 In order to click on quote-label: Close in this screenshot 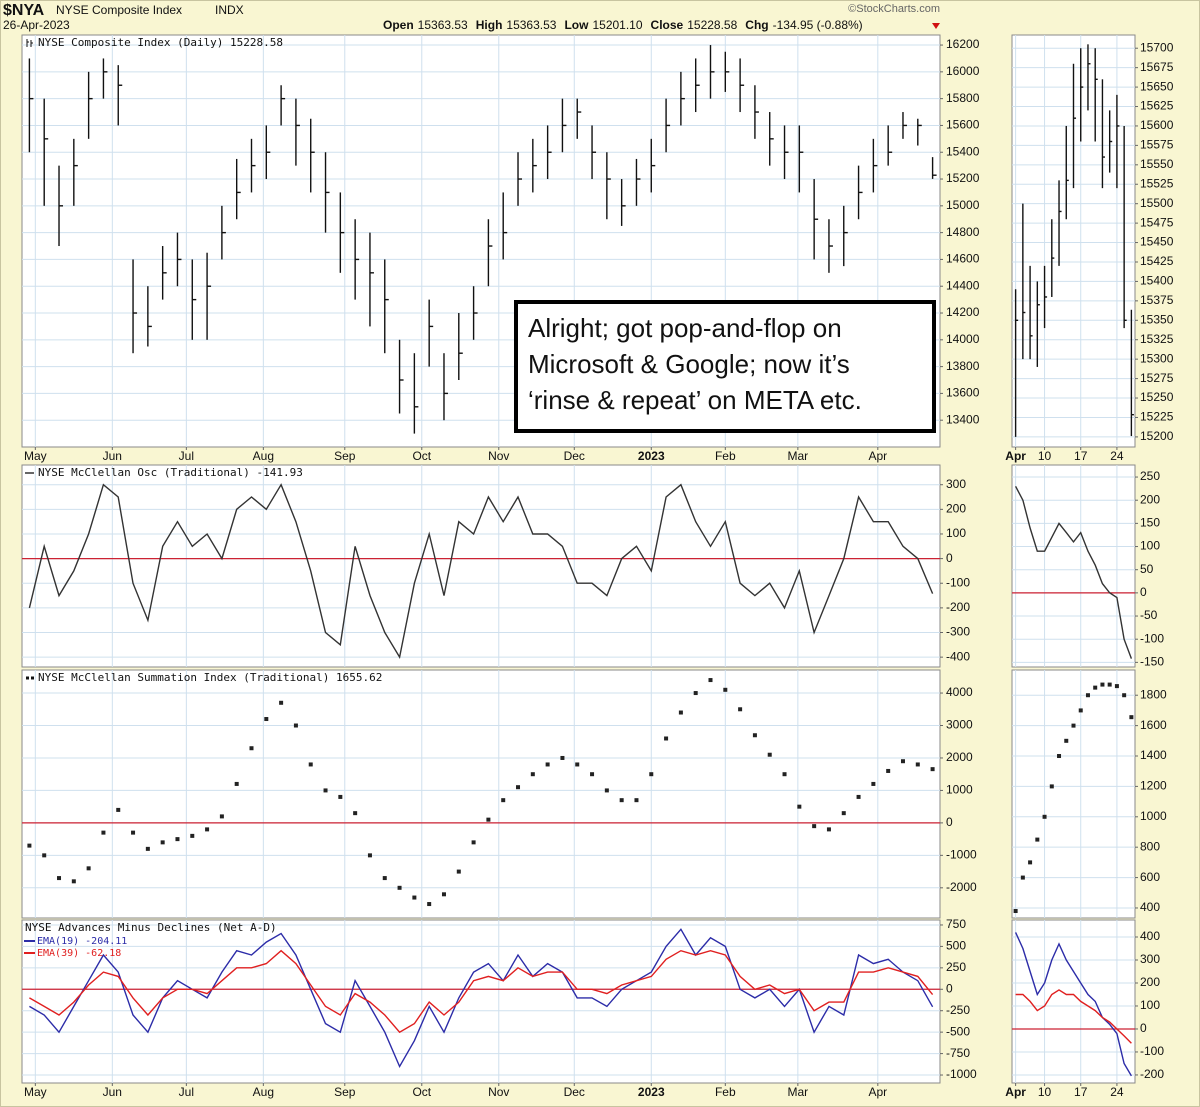, I will do `click(667, 25)`.